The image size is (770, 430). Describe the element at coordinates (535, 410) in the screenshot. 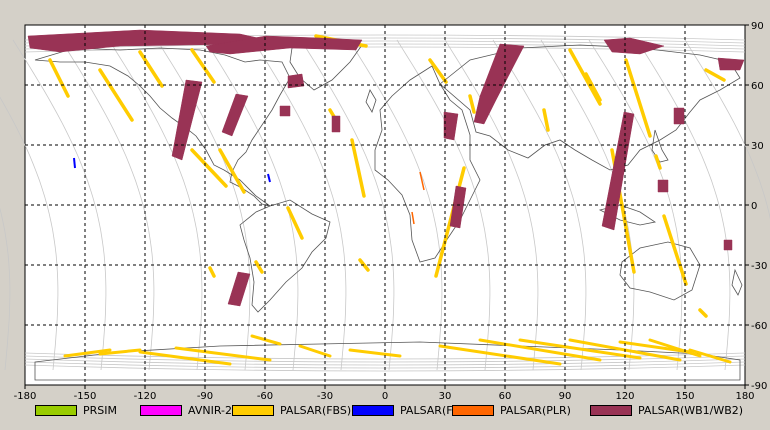

I see `legend-label: PALSAR(PLR)` at that location.